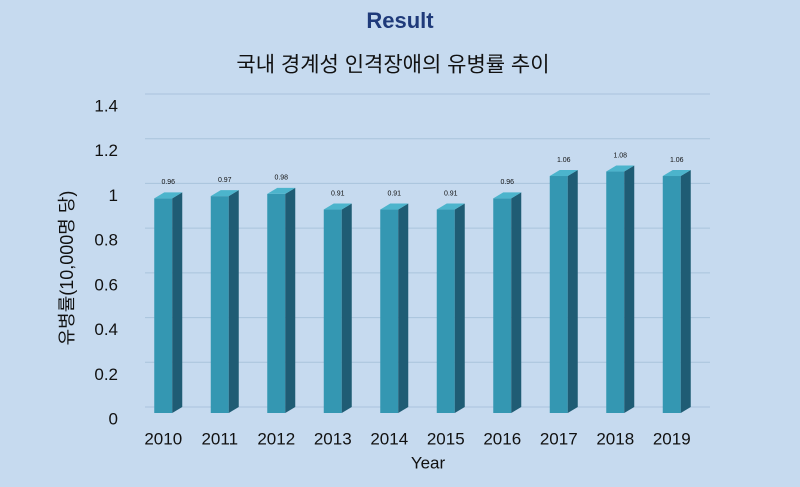 The height and width of the screenshot is (487, 800). Describe the element at coordinates (106, 284) in the screenshot. I see `y-tick-label: 0.6` at that location.